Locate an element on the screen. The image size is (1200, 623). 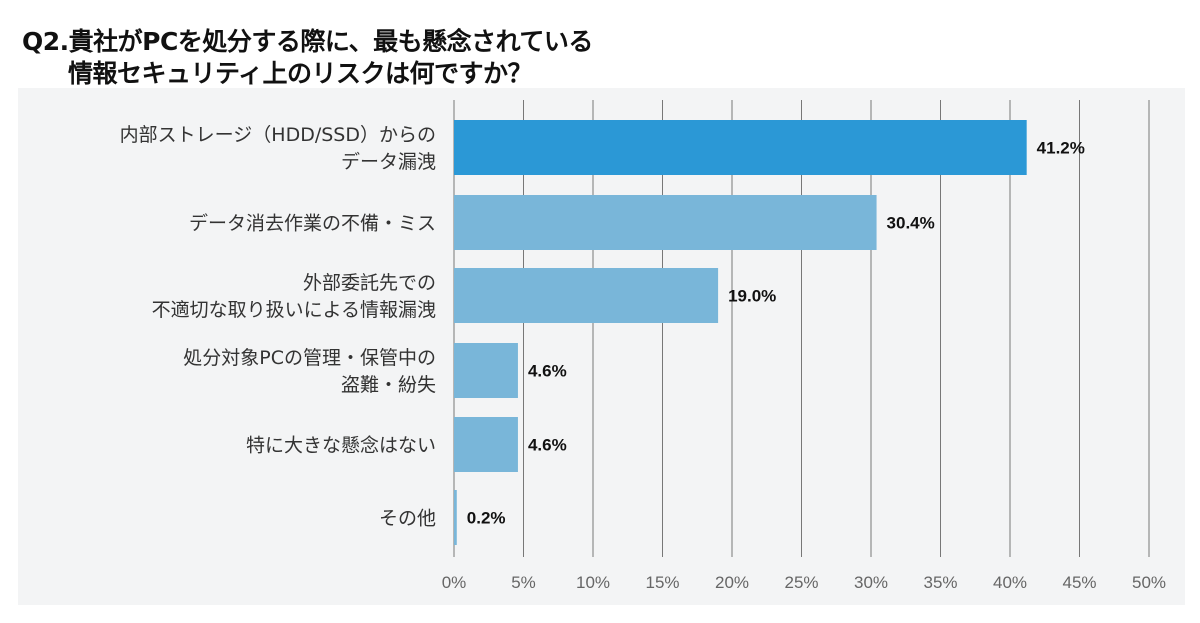
category-label: データ消去作業の不備・ミス is located at coordinates (312, 224).